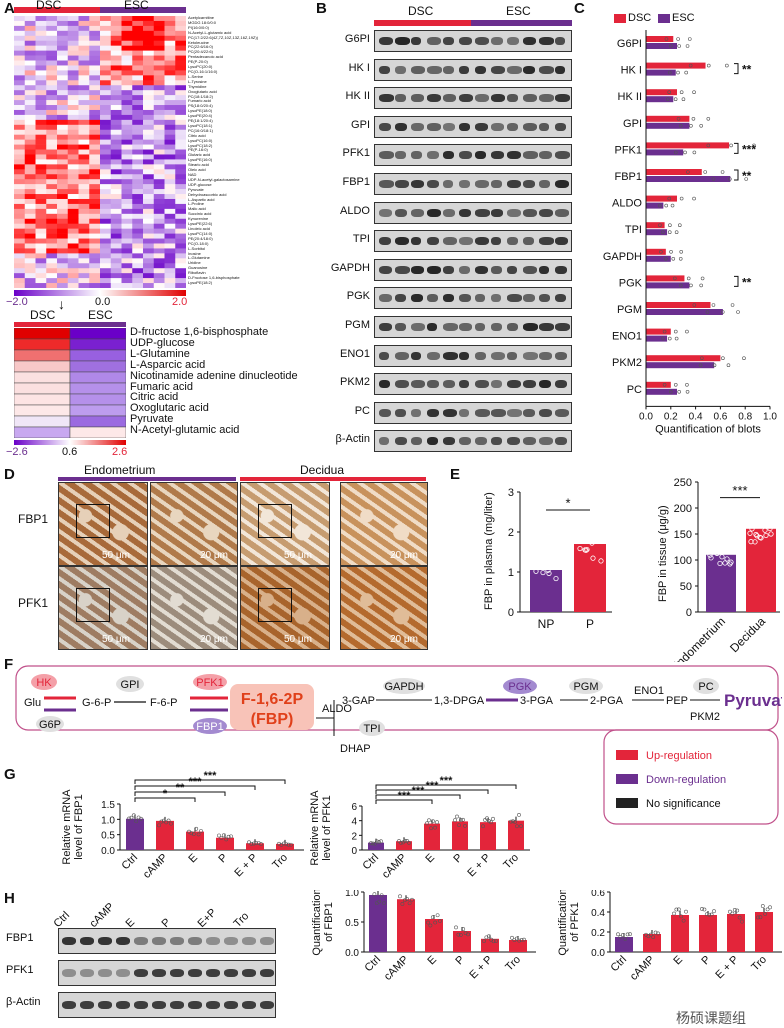 This screenshot has height=1028, width=784. What do you see at coordinates (458, 859) in the screenshot?
I see `category-label: P` at bounding box center [458, 859].